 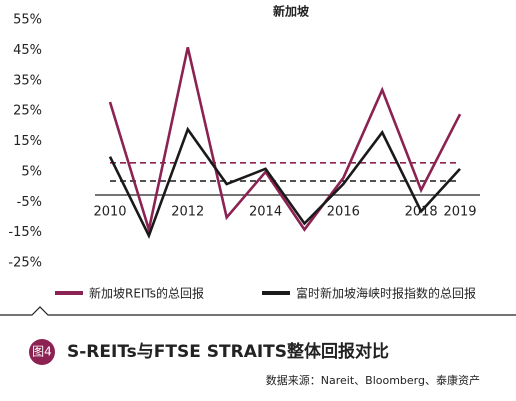 I want to click on figure-label: 图4, so click(x=42, y=352).